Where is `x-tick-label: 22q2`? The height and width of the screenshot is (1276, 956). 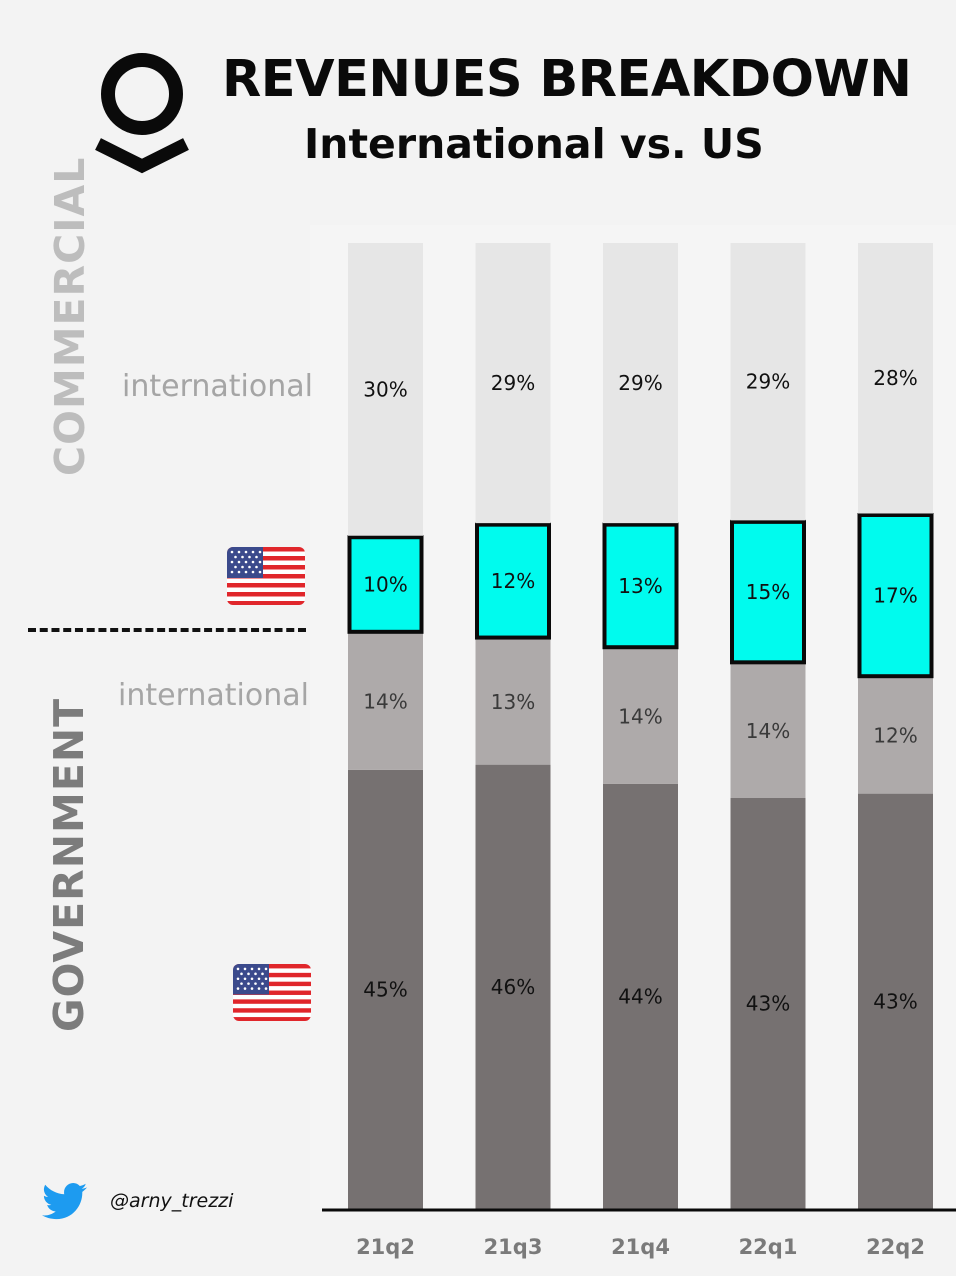 x-tick-label: 22q2 is located at coordinates (895, 1247).